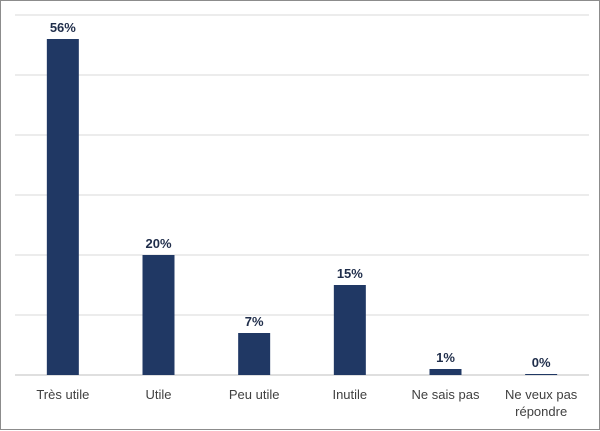  Describe the element at coordinates (446, 394) in the screenshot. I see `category-label: Ne sais pas` at that location.